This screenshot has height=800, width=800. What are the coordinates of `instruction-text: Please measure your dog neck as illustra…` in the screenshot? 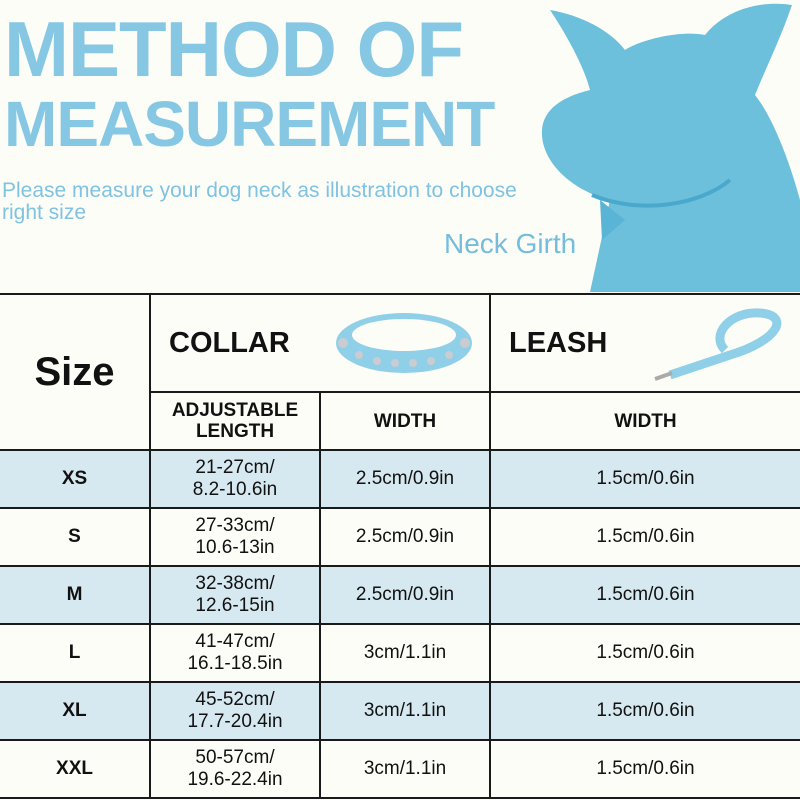 It's located at (259, 201).